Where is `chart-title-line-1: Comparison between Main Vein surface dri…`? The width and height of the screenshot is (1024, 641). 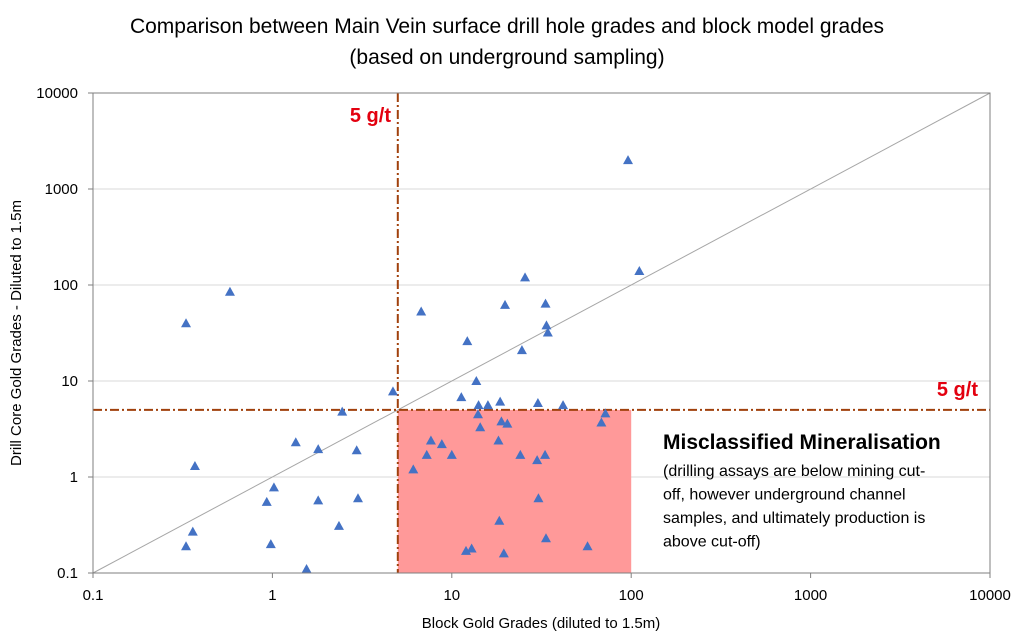
chart-title-line-1: Comparison between Main Vein surface dri… is located at coordinates (507, 26).